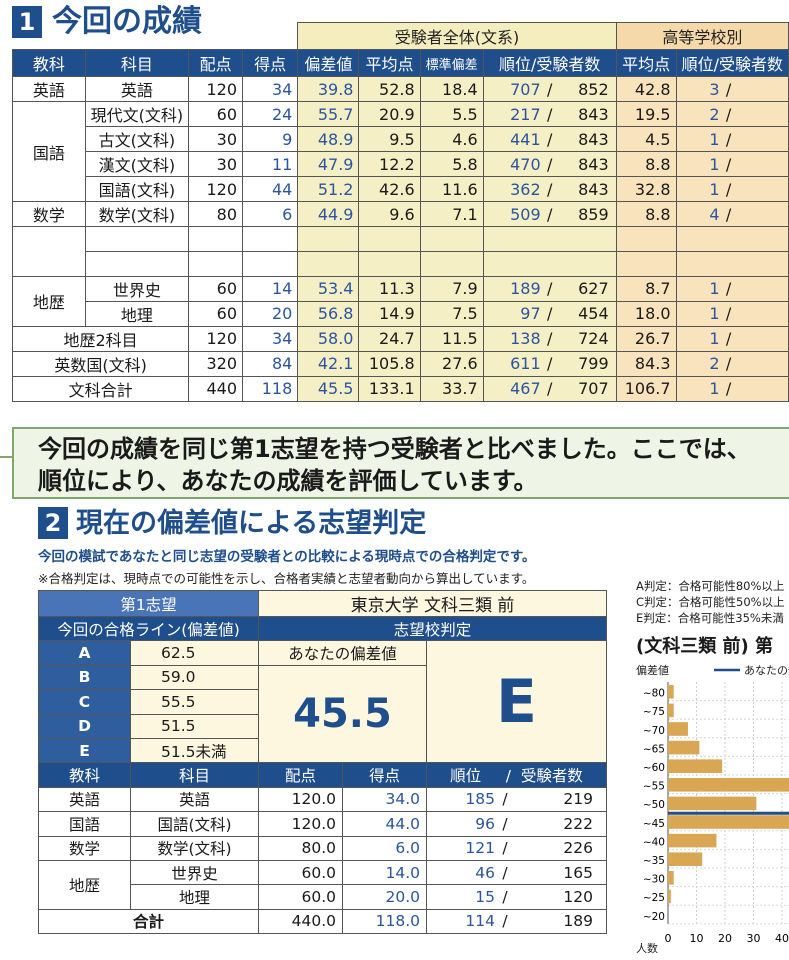 The height and width of the screenshot is (960, 789). What do you see at coordinates (451, 338) in the screenshot?
I see `cell-stddev: 11.5` at bounding box center [451, 338].